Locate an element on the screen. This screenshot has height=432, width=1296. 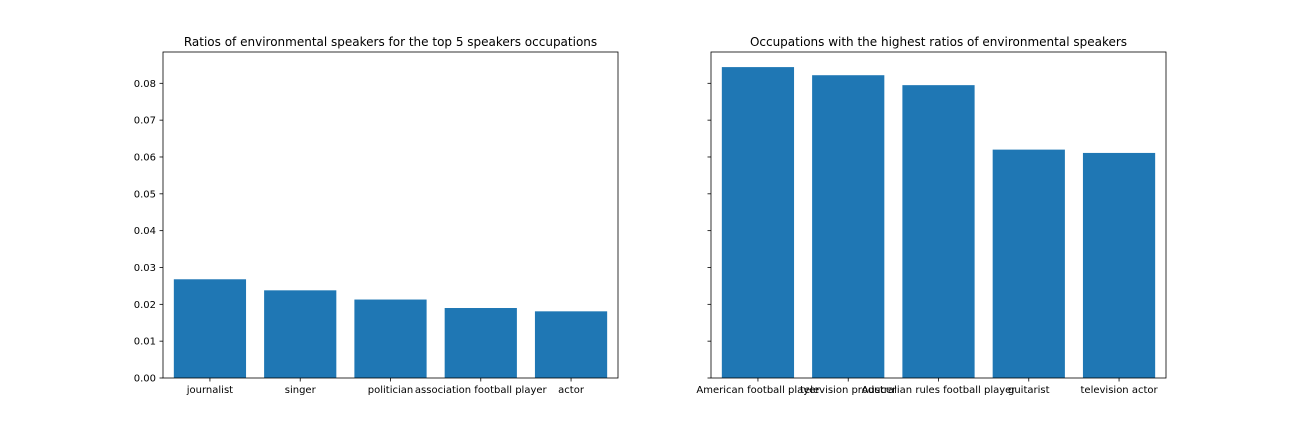
left-chart-y-tick-label: 0.05 is located at coordinates (145, 194).